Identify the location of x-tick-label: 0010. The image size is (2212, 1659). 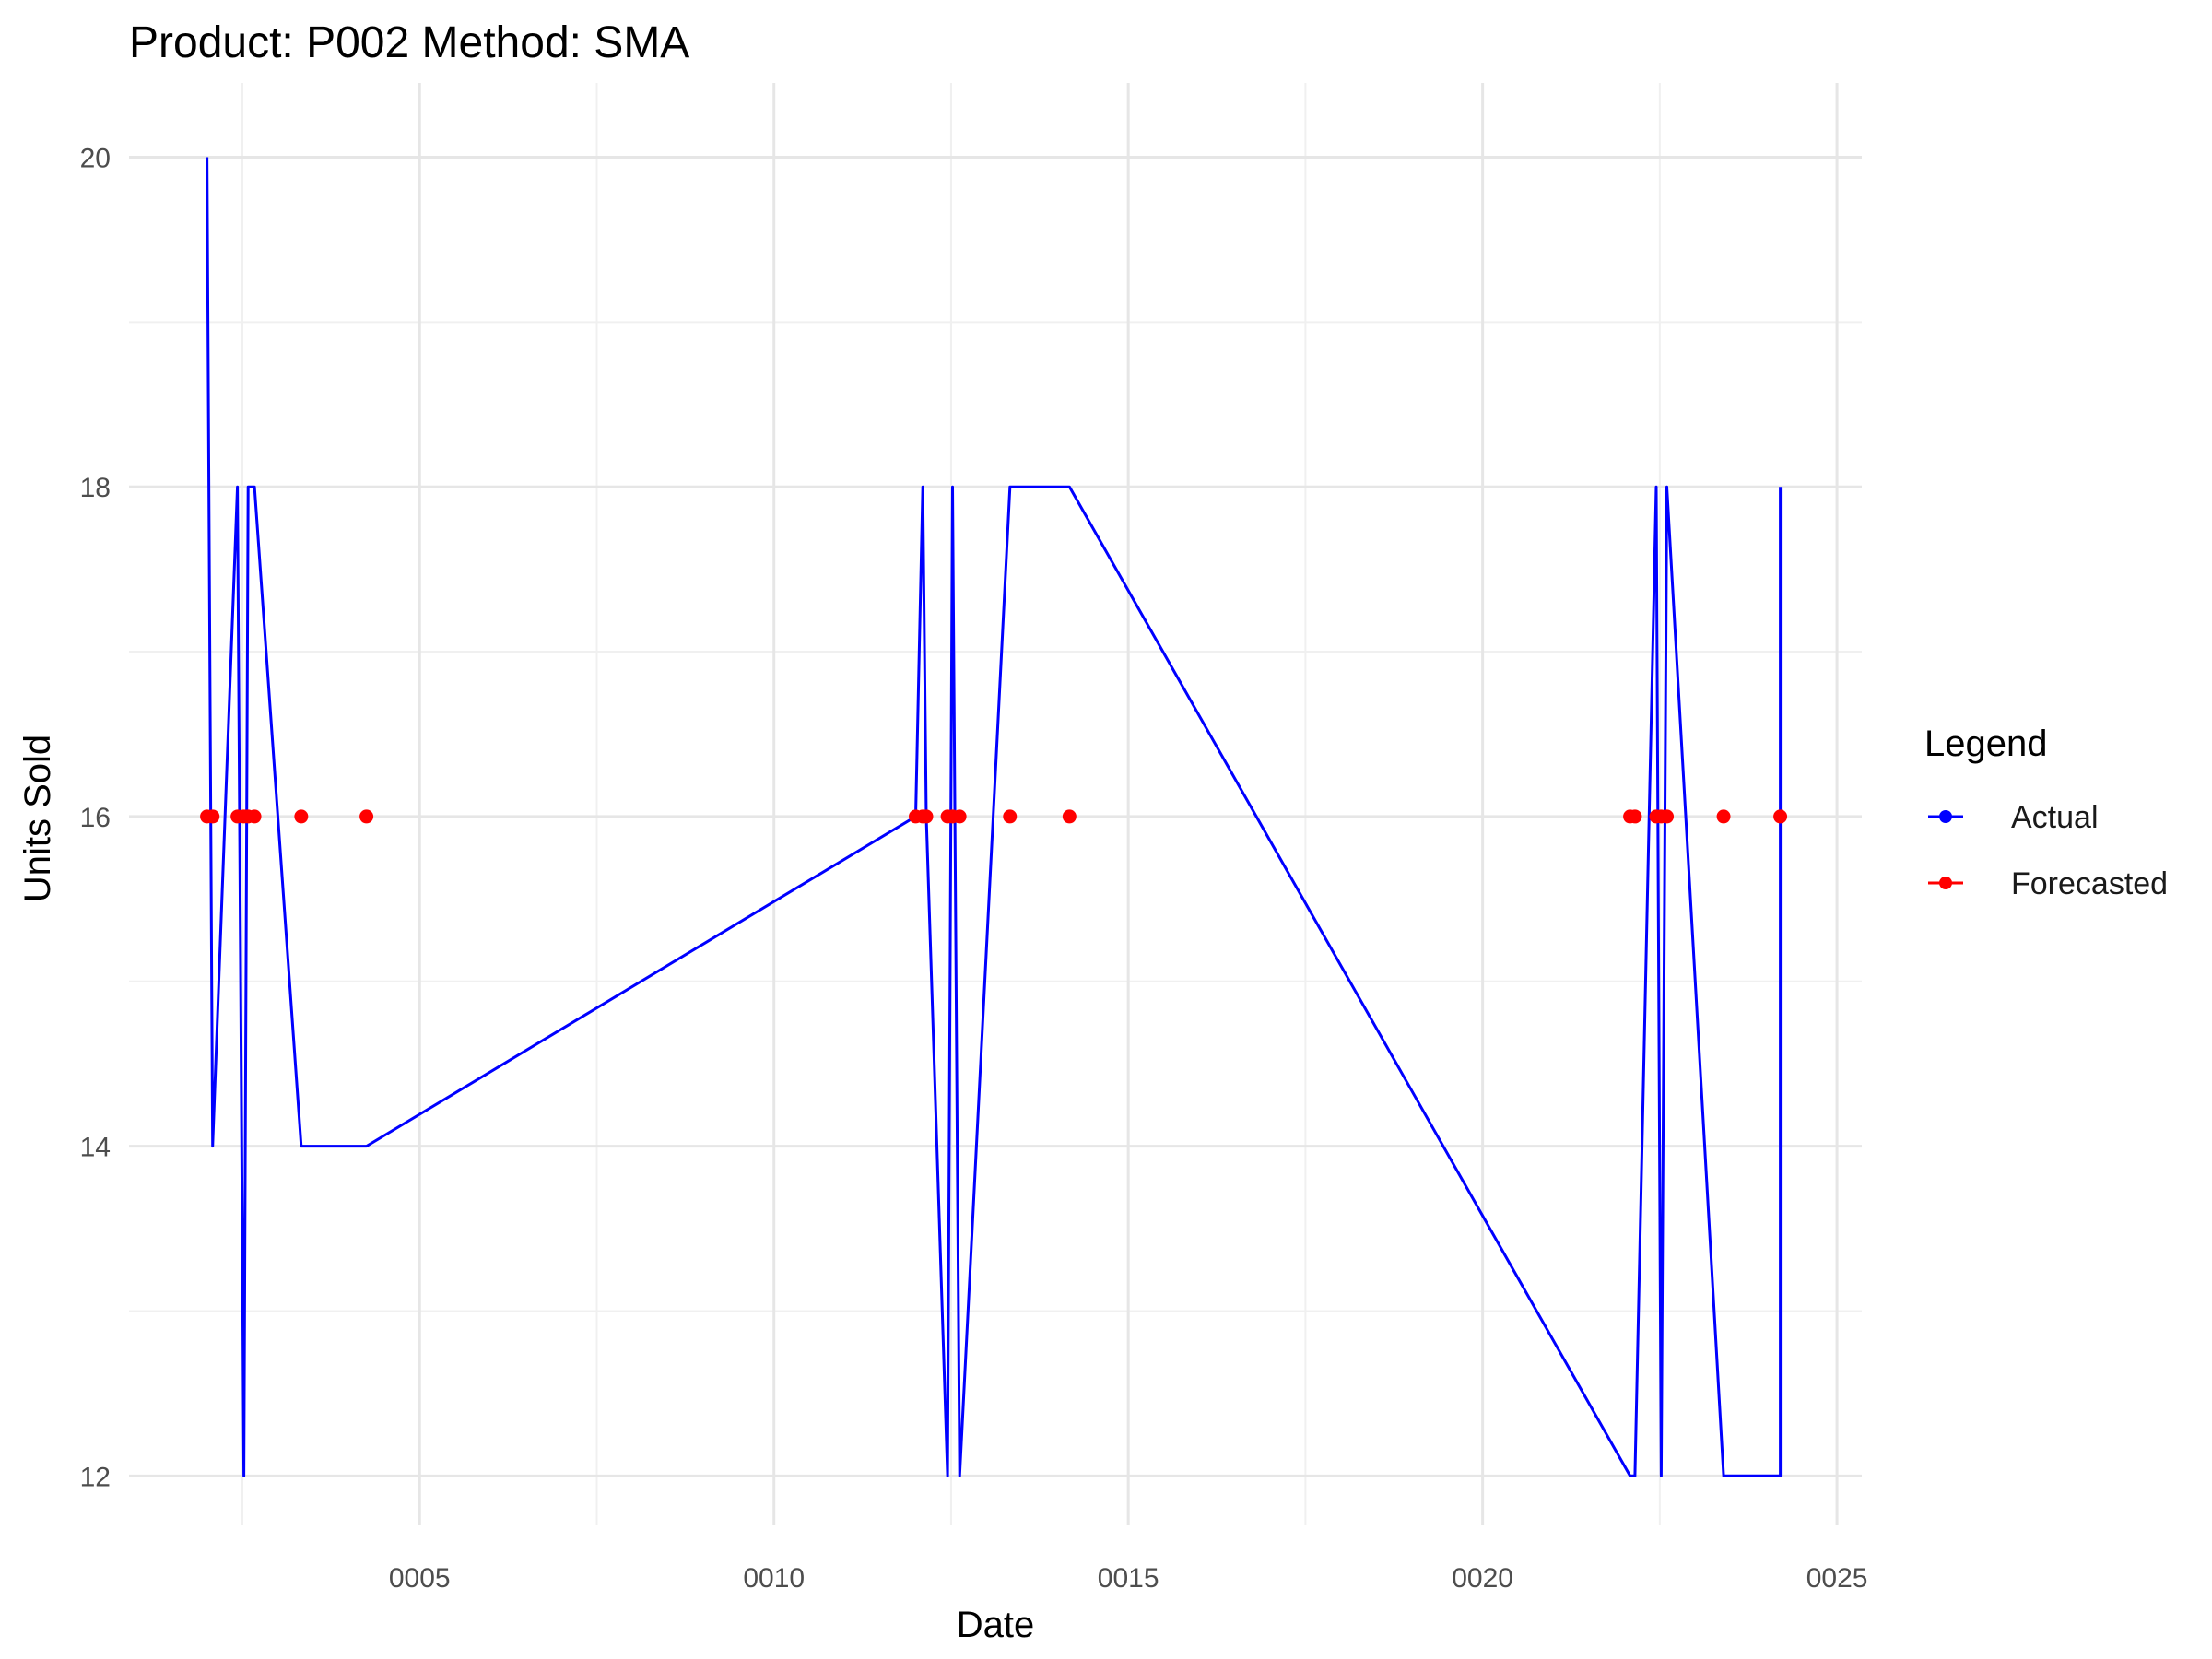
(774, 1578).